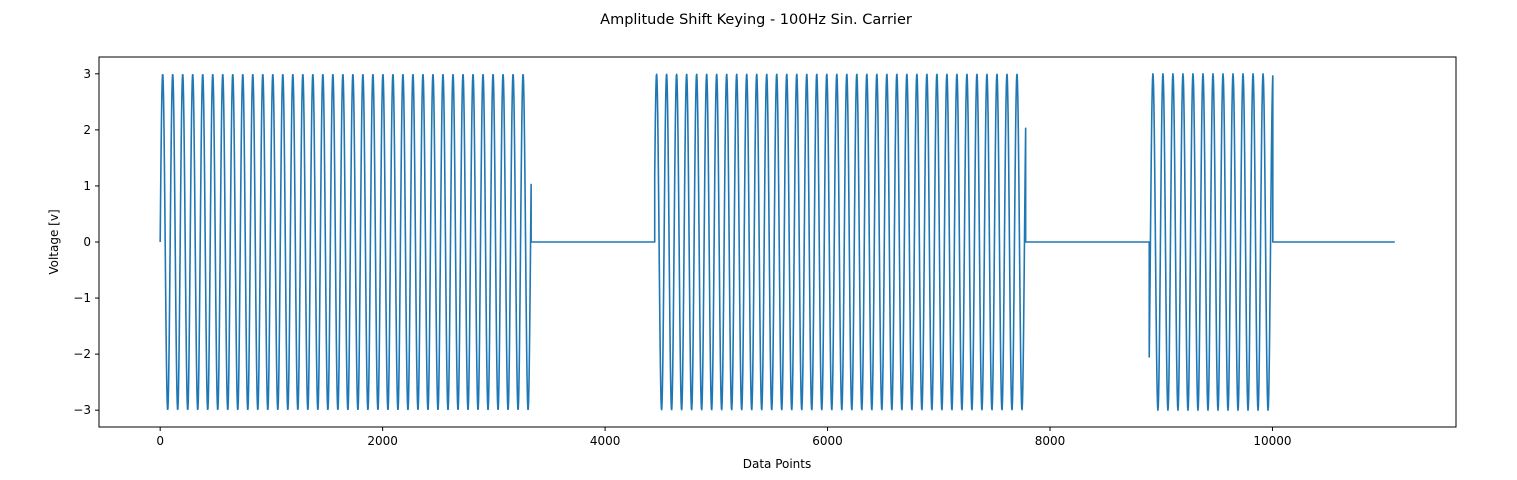 The image size is (1517, 480). What do you see at coordinates (87, 186) in the screenshot?
I see `y-tick-label: 1` at bounding box center [87, 186].